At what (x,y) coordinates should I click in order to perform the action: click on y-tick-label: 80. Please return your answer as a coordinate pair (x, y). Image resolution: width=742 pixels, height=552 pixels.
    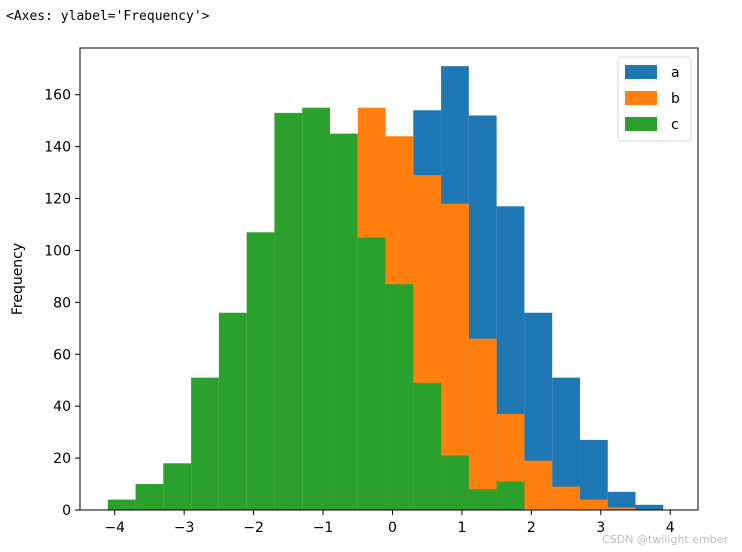
    Looking at the image, I should click on (62, 303).